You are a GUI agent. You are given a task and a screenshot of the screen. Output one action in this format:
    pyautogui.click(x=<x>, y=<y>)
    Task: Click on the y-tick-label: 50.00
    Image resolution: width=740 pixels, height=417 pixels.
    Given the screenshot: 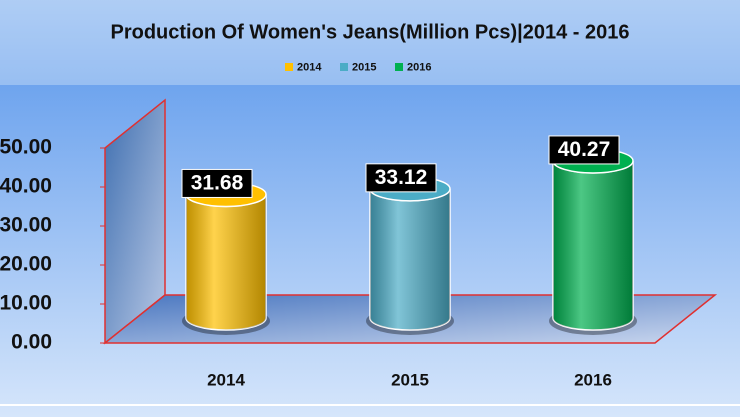 What is the action you would take?
    pyautogui.click(x=26, y=147)
    